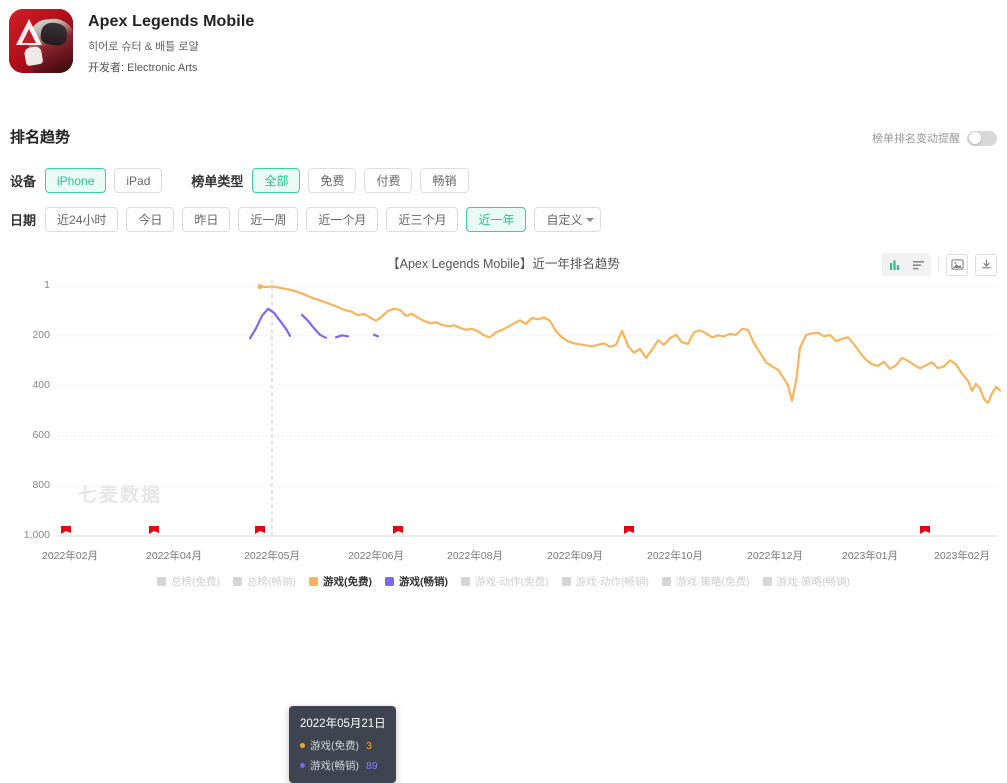  I want to click on x-axis-tick: 2023年02月, so click(962, 556).